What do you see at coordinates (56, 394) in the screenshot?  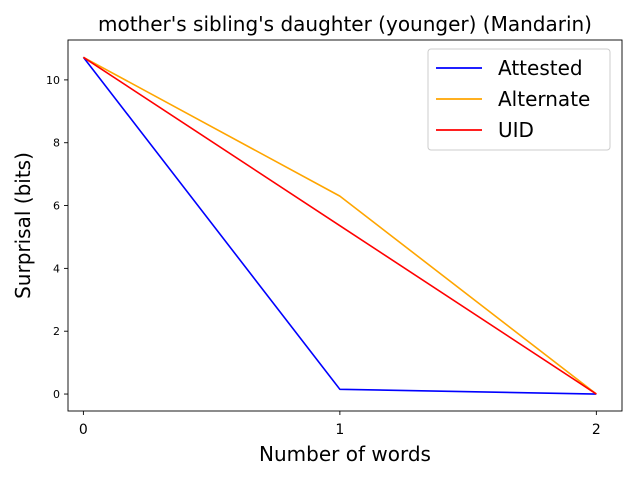 I see `y-tick-label: 0` at bounding box center [56, 394].